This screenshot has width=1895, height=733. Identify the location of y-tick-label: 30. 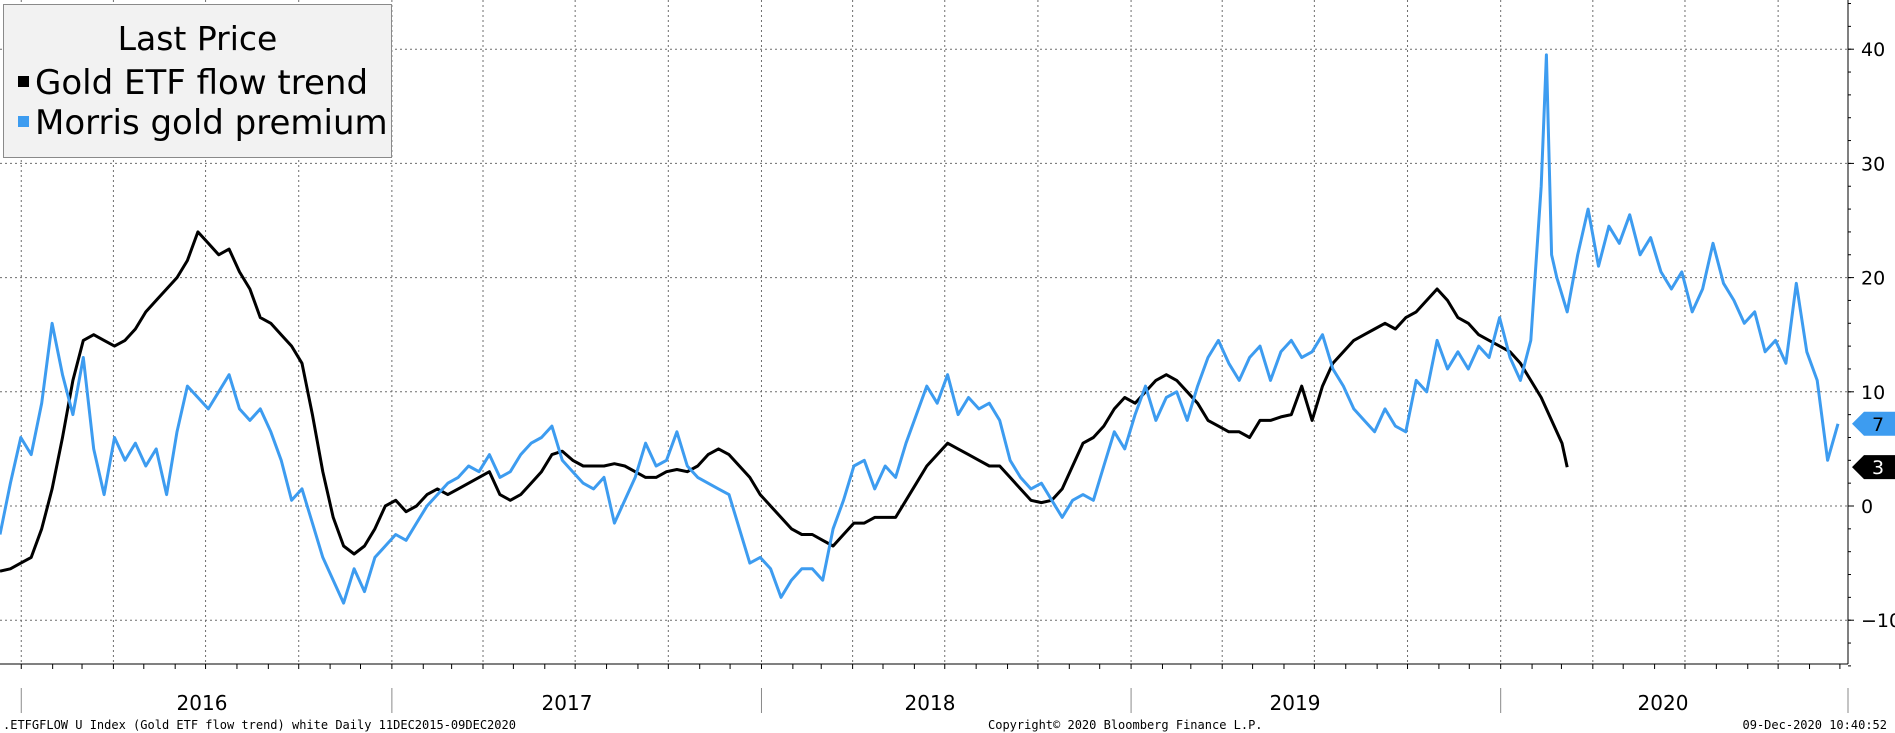
(1873, 164).